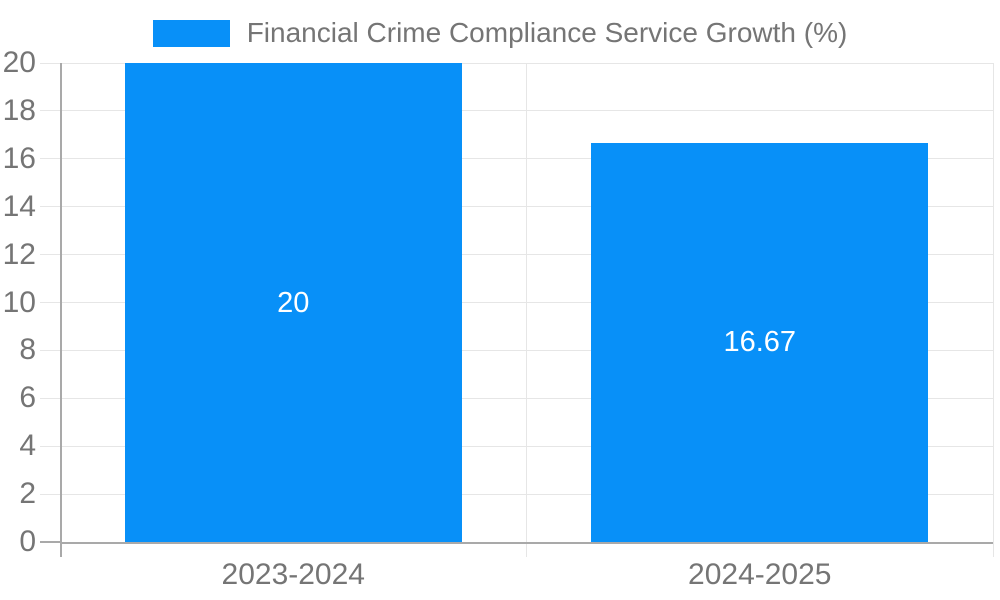 The height and width of the screenshot is (600, 1000). I want to click on x-axis-line, so click(526, 543).